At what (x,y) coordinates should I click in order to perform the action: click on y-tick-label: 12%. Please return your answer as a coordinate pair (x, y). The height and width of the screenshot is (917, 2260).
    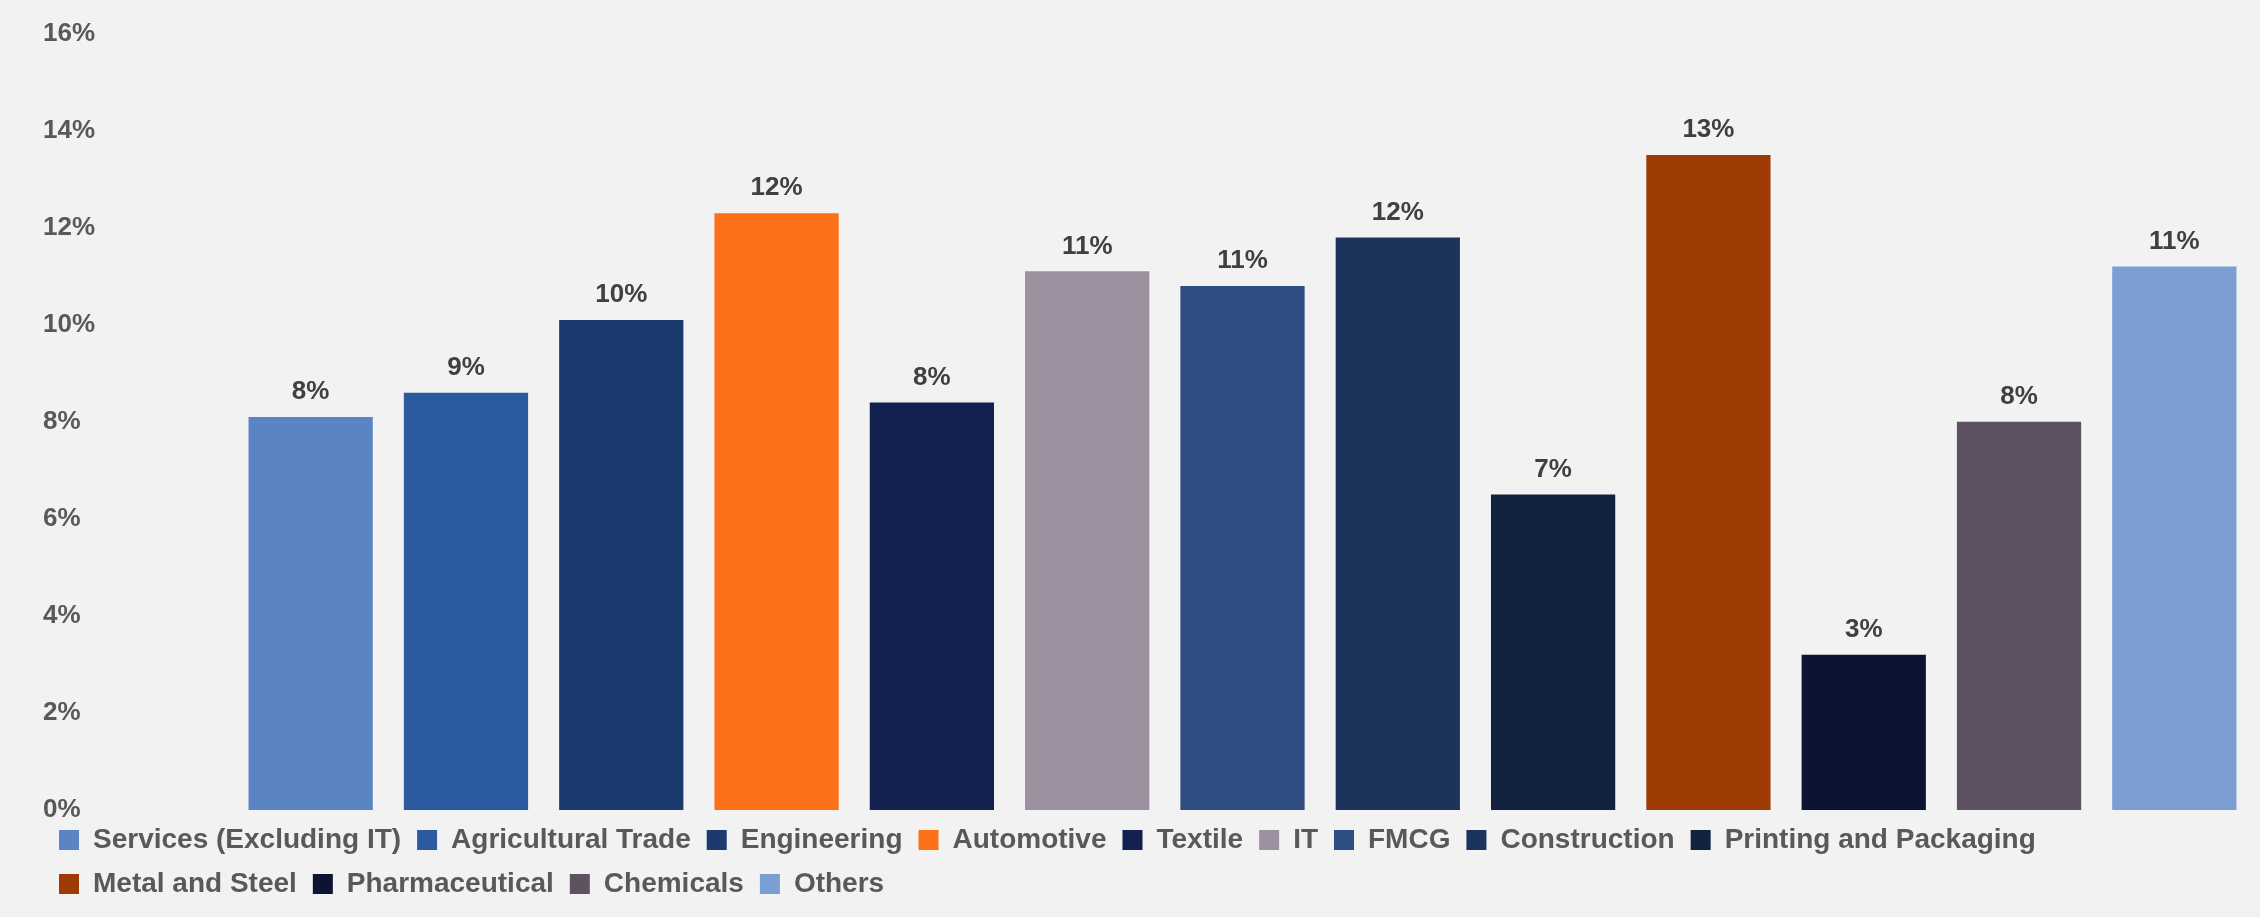
    Looking at the image, I should click on (69, 225).